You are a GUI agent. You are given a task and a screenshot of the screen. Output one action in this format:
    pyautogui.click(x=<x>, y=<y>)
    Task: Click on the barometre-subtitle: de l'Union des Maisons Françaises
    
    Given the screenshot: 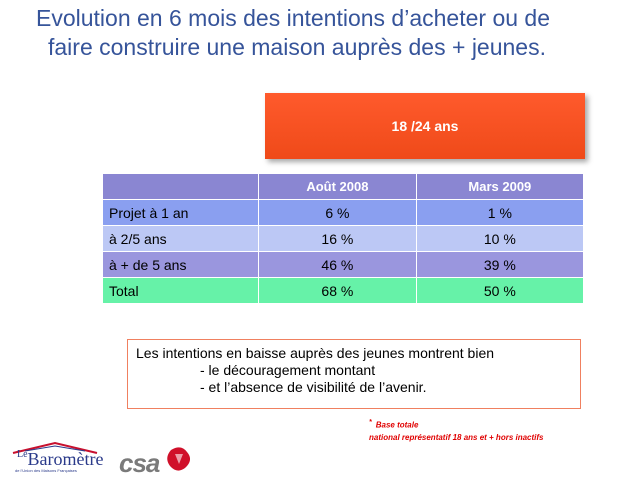 What is the action you would take?
    pyautogui.click(x=46, y=470)
    